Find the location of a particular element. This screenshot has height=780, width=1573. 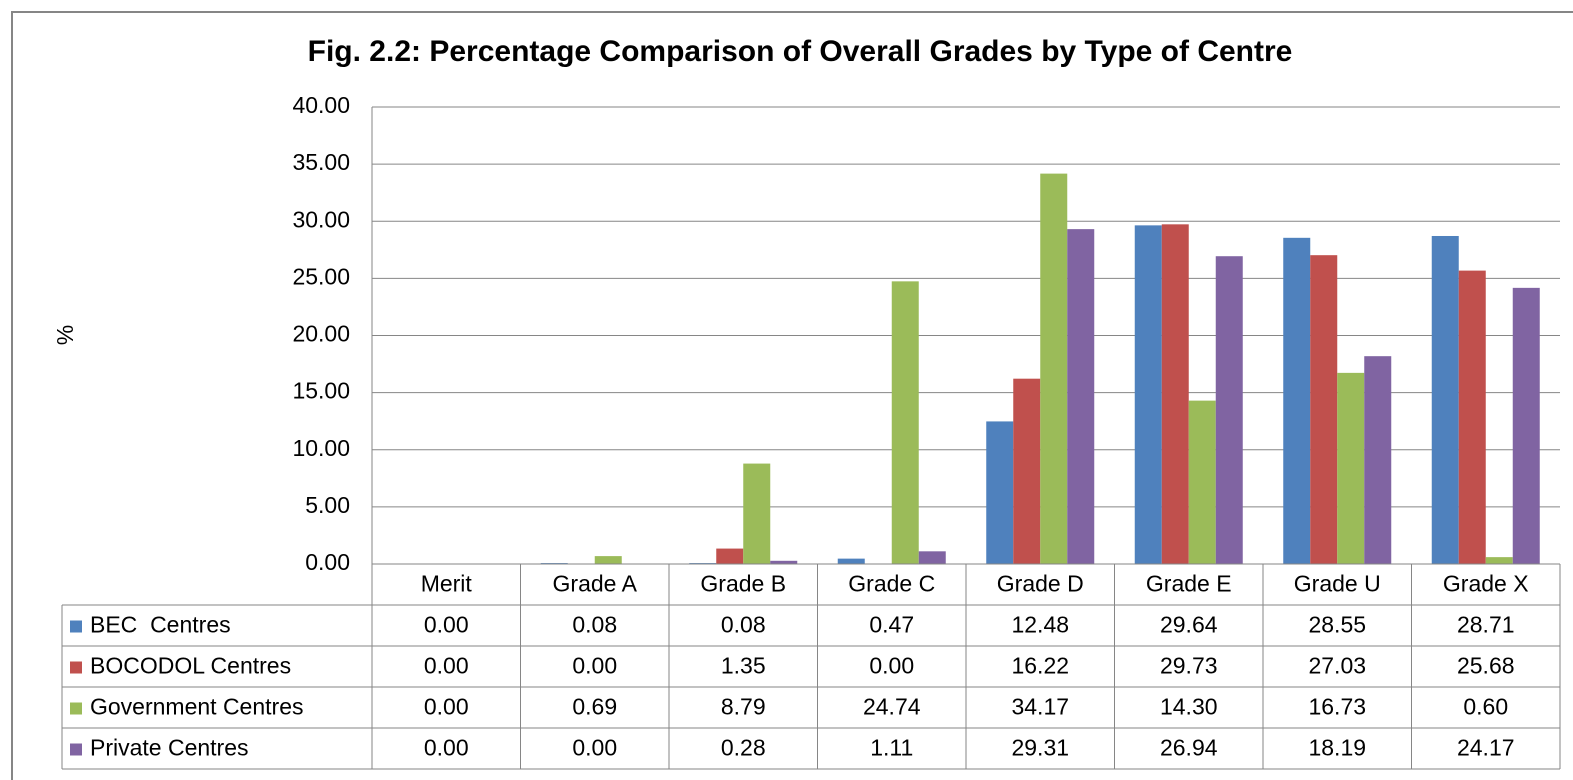

table-value: 29.73 is located at coordinates (1189, 666).